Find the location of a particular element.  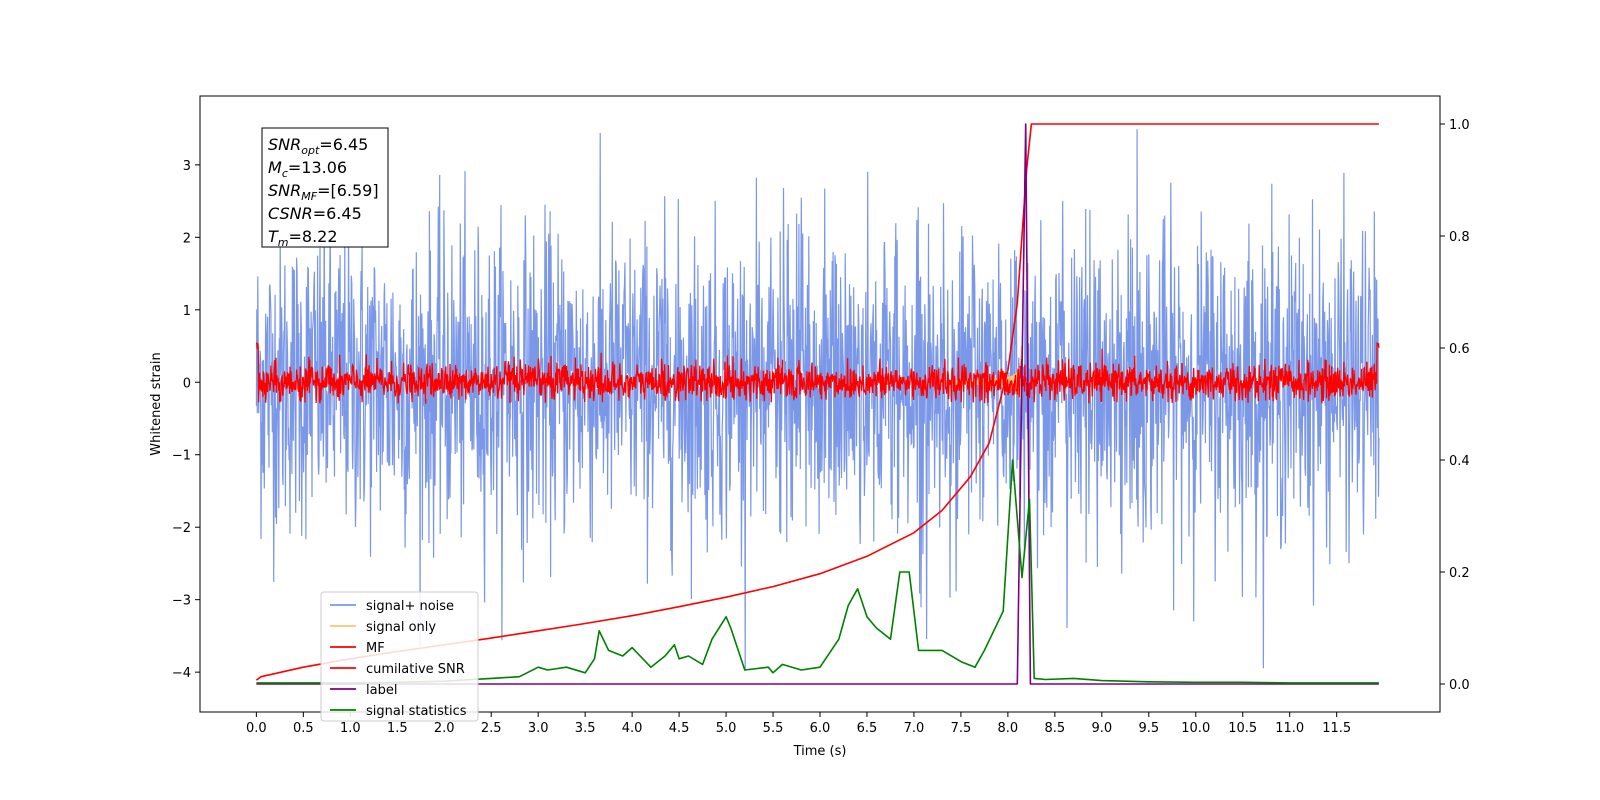

y-axis-left: 3 2 1 0 −1 −2 −3 −4 is located at coordinates (186, 420).